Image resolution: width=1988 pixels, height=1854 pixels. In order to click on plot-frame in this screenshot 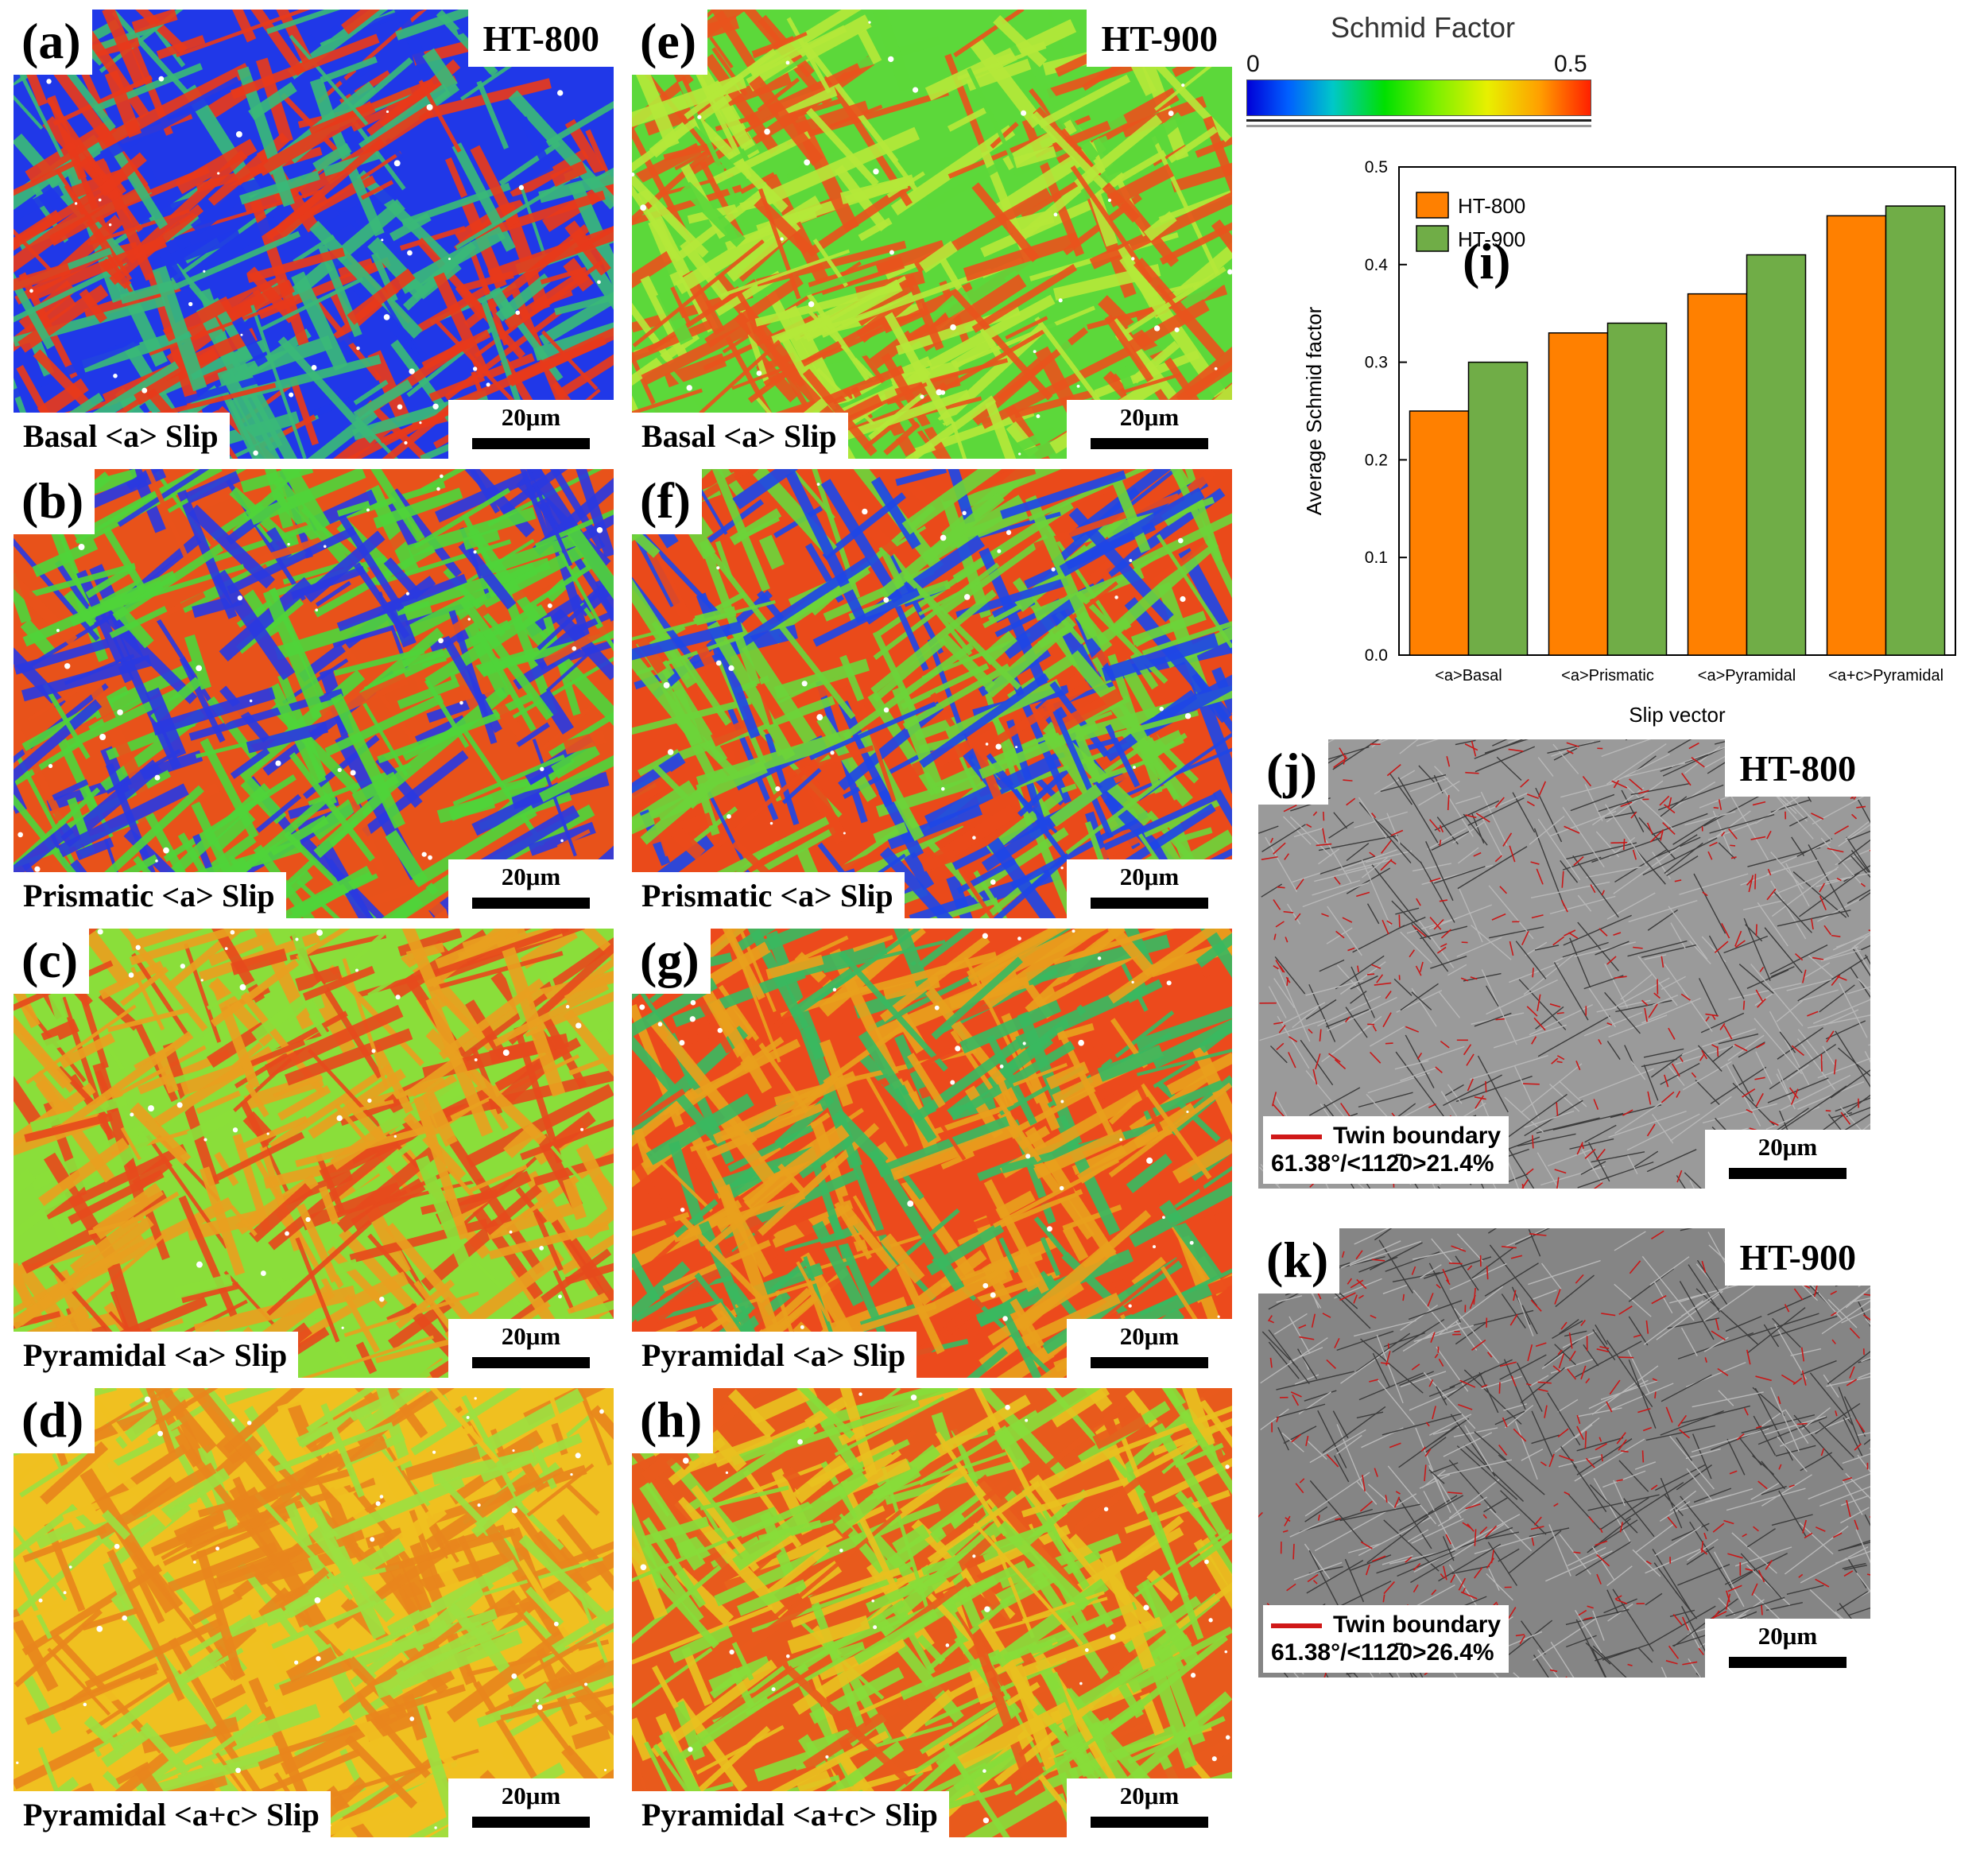, I will do `click(1677, 411)`.